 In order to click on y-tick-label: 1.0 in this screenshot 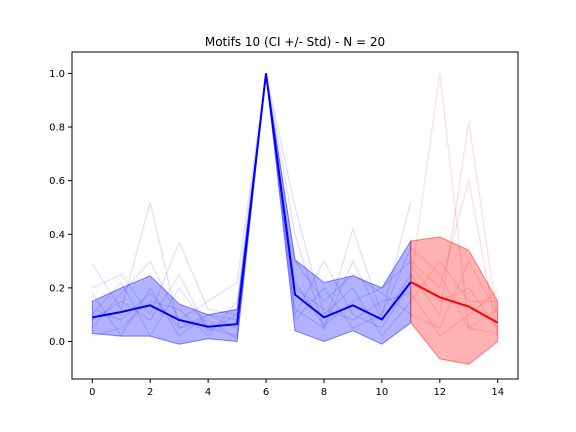, I will do `click(57, 74)`.